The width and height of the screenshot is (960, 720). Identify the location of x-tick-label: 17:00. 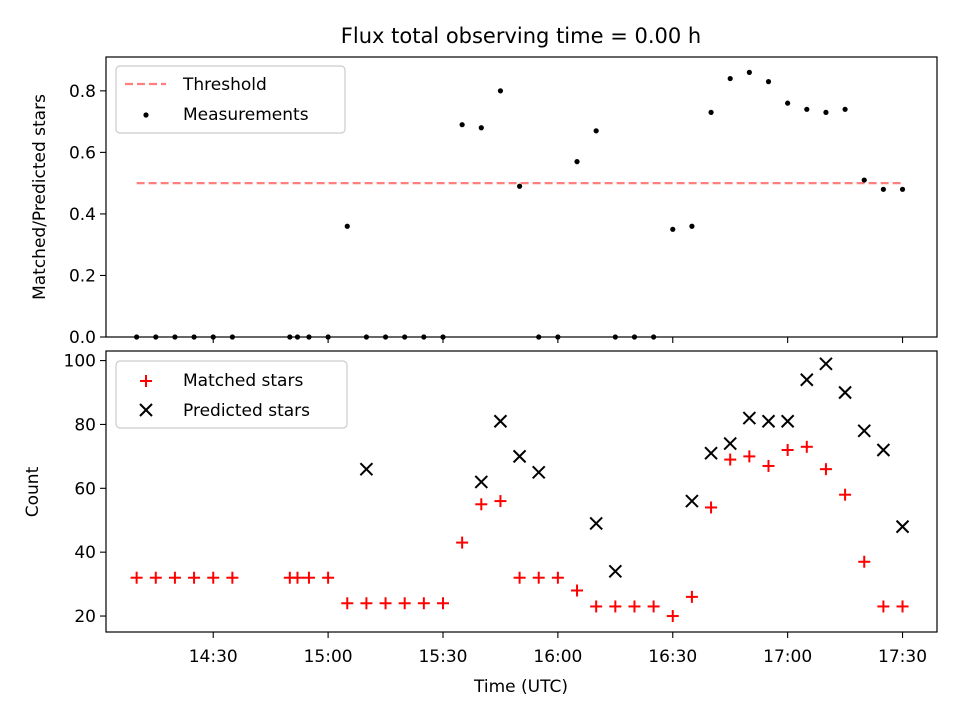
(787, 657).